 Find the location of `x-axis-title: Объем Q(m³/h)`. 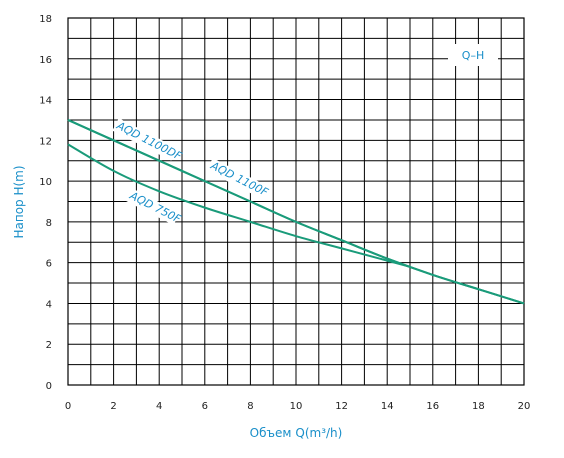

x-axis-title: Объем Q(m³/h) is located at coordinates (296, 433).